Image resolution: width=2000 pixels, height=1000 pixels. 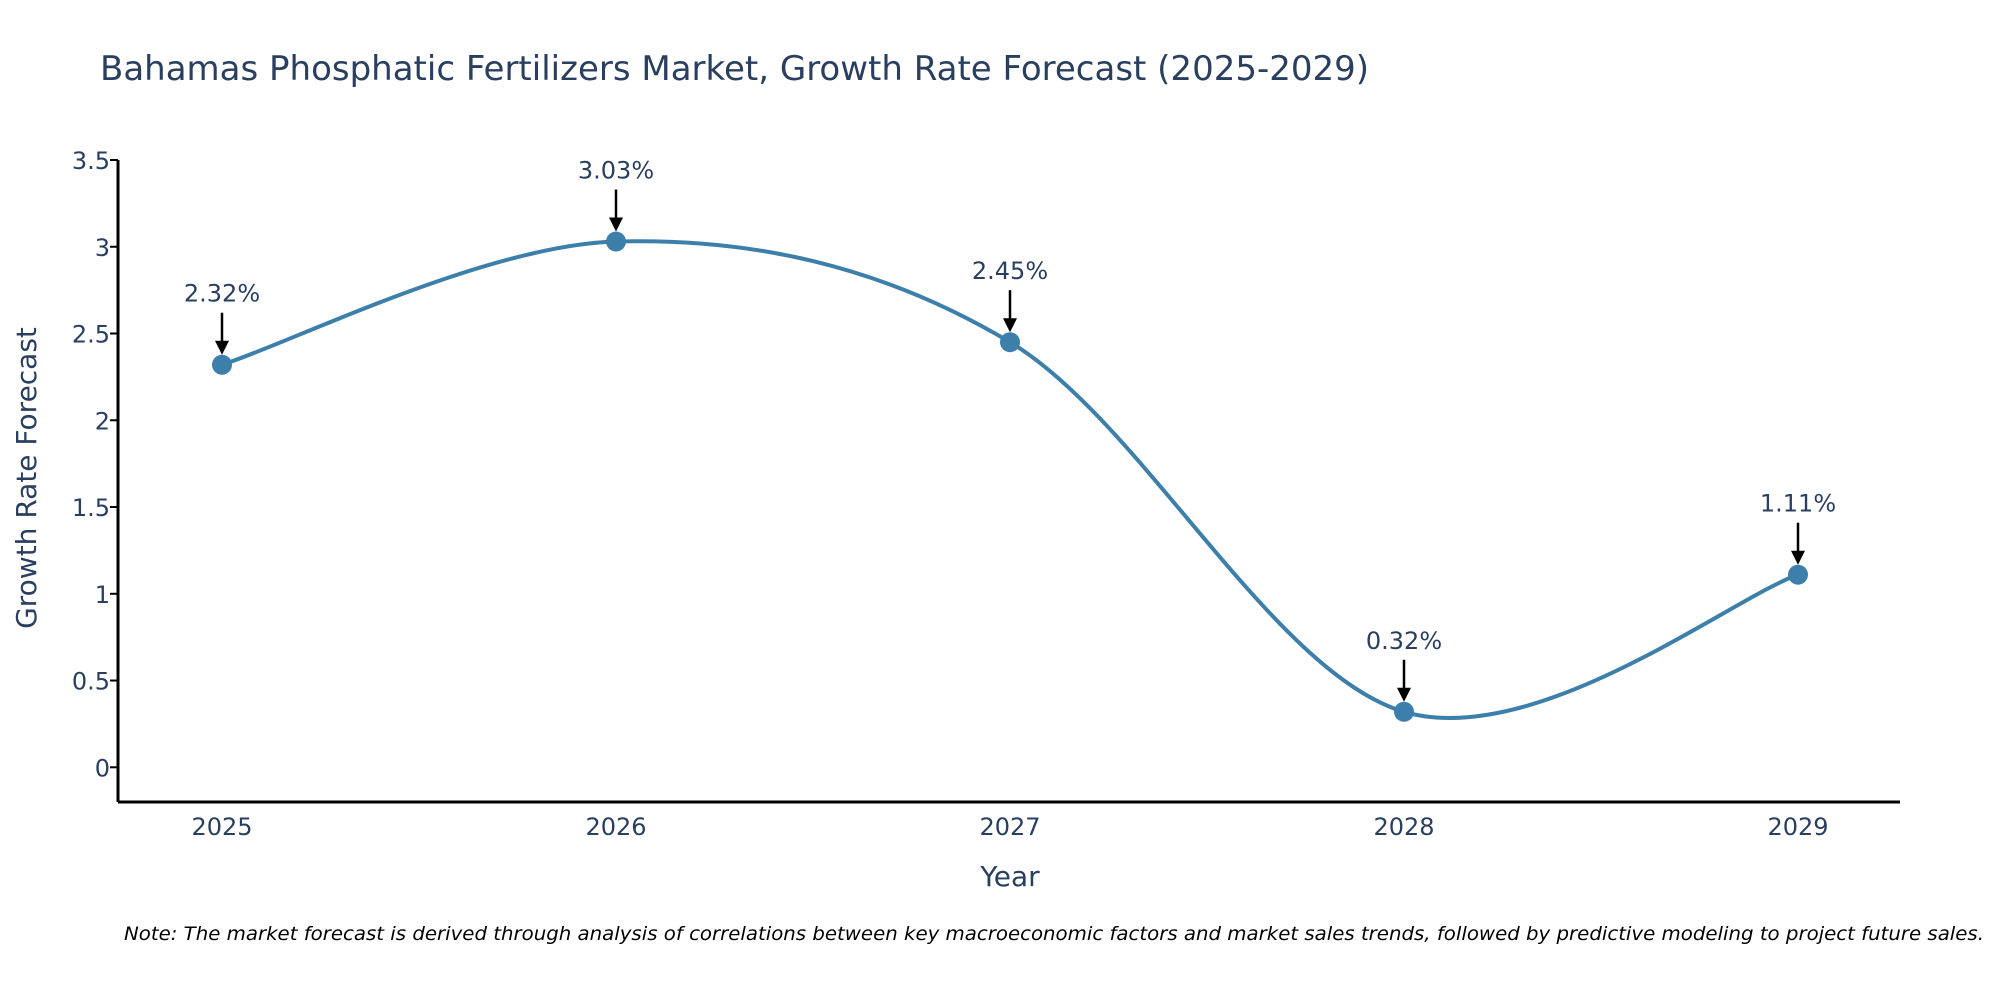 I want to click on x-axis: 2025 2026 2027 2028 2029, so click(x=1009, y=820).